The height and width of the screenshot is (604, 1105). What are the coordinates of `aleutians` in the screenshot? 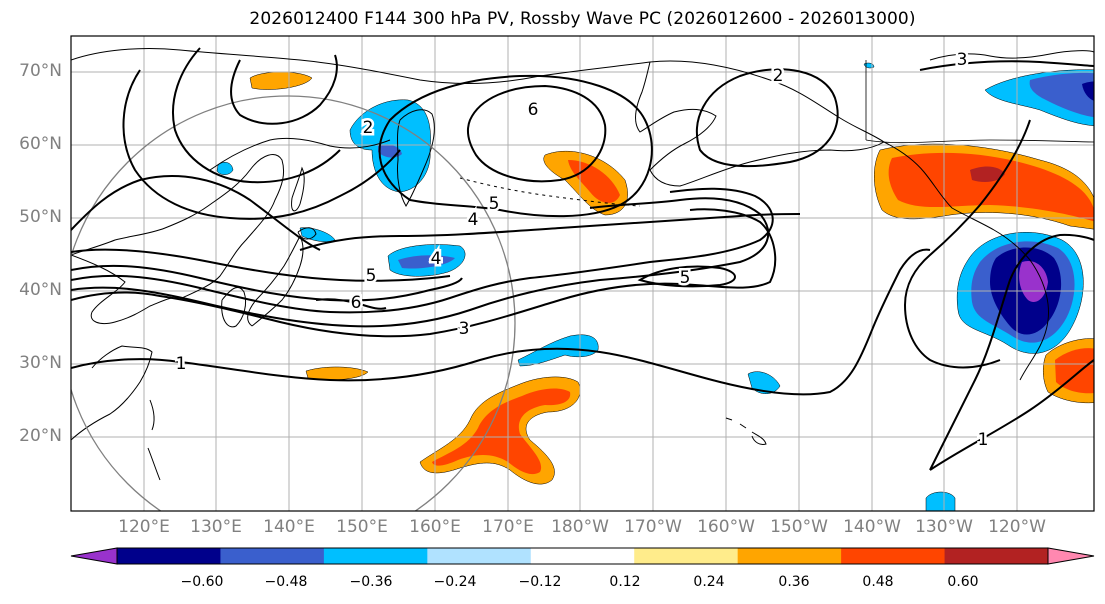 It's located at (550, 192).